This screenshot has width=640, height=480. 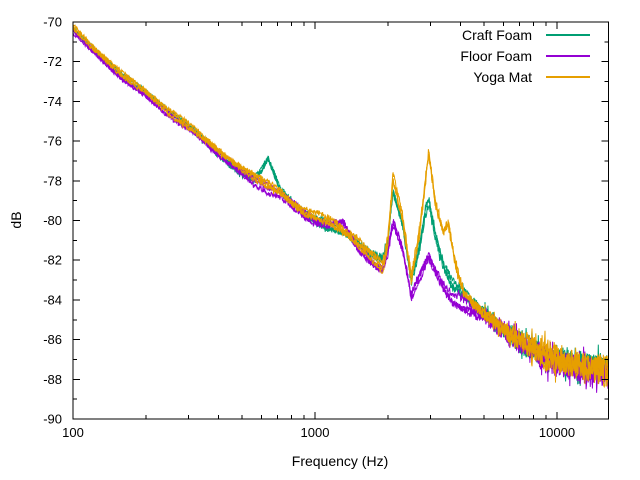 I want to click on legend-entry-yoga-mat: Yoga Mat, so click(x=525, y=76).